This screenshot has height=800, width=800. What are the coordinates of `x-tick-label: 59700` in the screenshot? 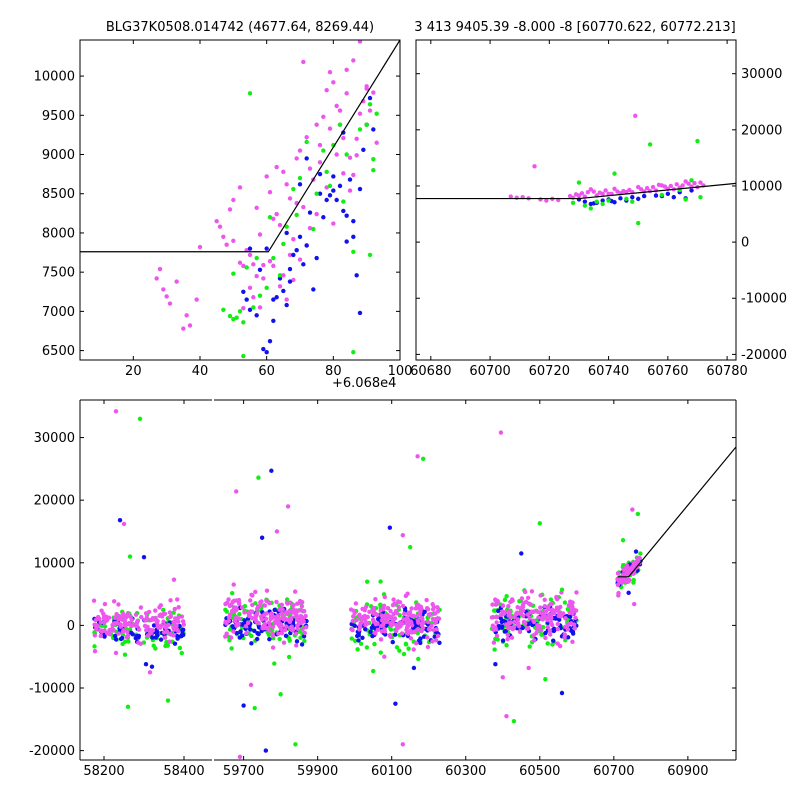 It's located at (243, 771).